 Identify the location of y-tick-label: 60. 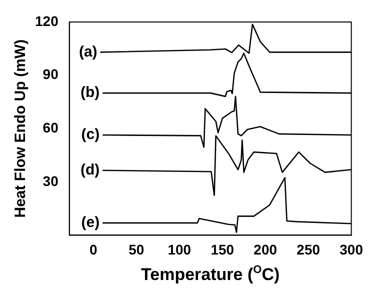
(50, 127).